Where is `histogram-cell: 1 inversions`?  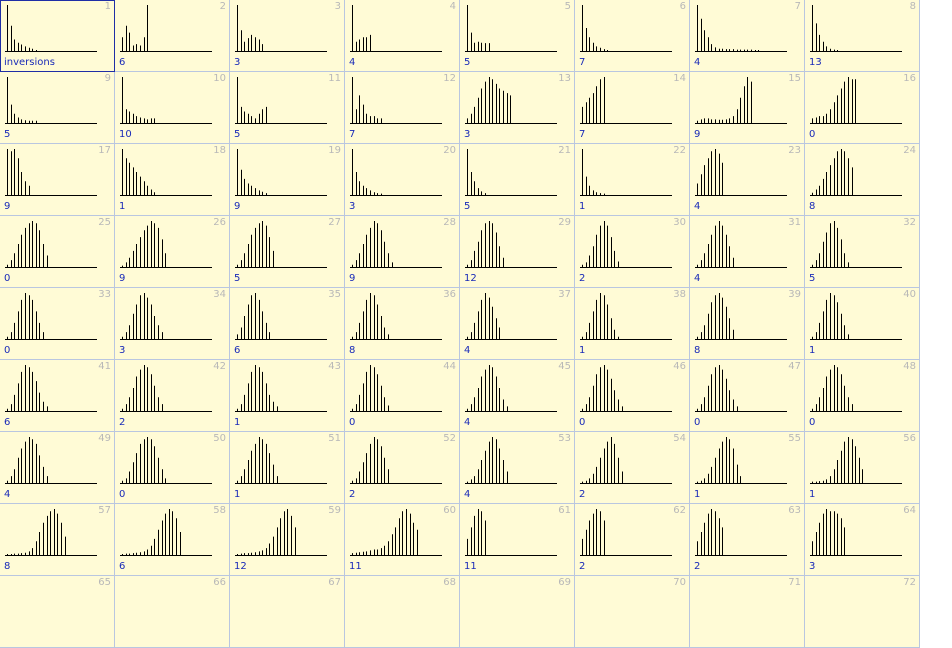 histogram-cell: 1 inversions is located at coordinates (57, 36).